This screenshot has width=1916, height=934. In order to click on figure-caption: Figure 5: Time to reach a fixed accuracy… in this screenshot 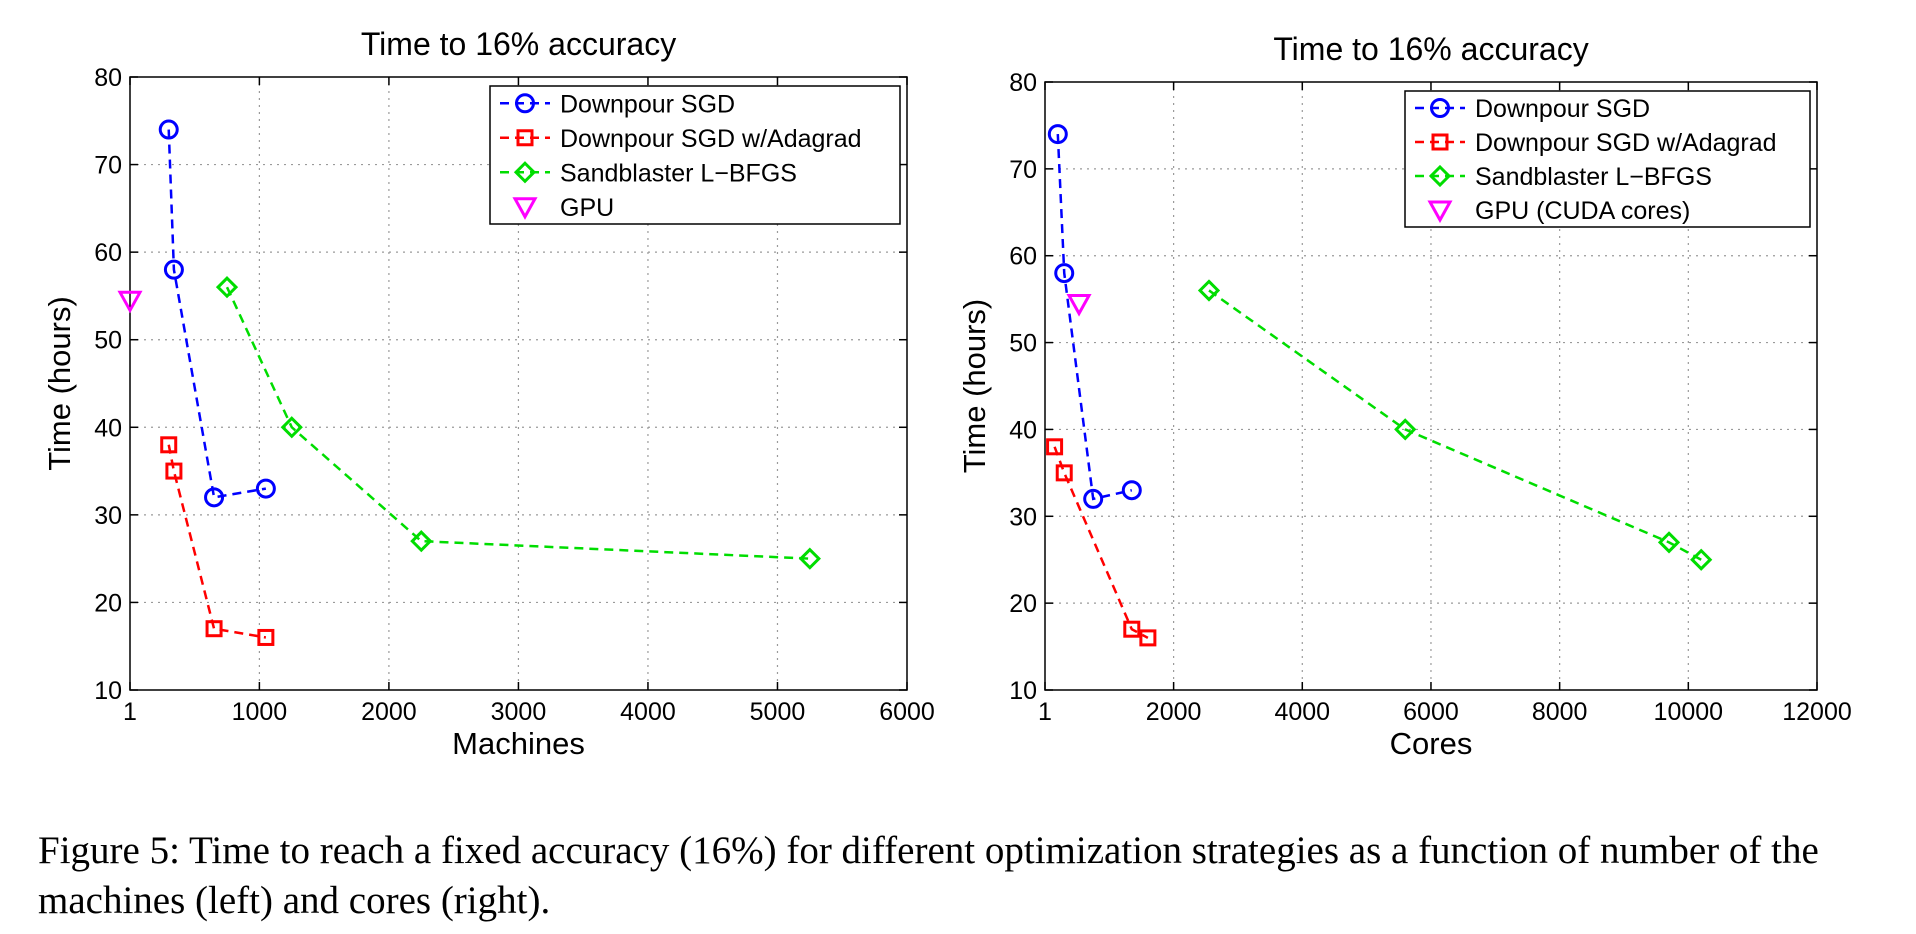, I will do `click(928, 875)`.